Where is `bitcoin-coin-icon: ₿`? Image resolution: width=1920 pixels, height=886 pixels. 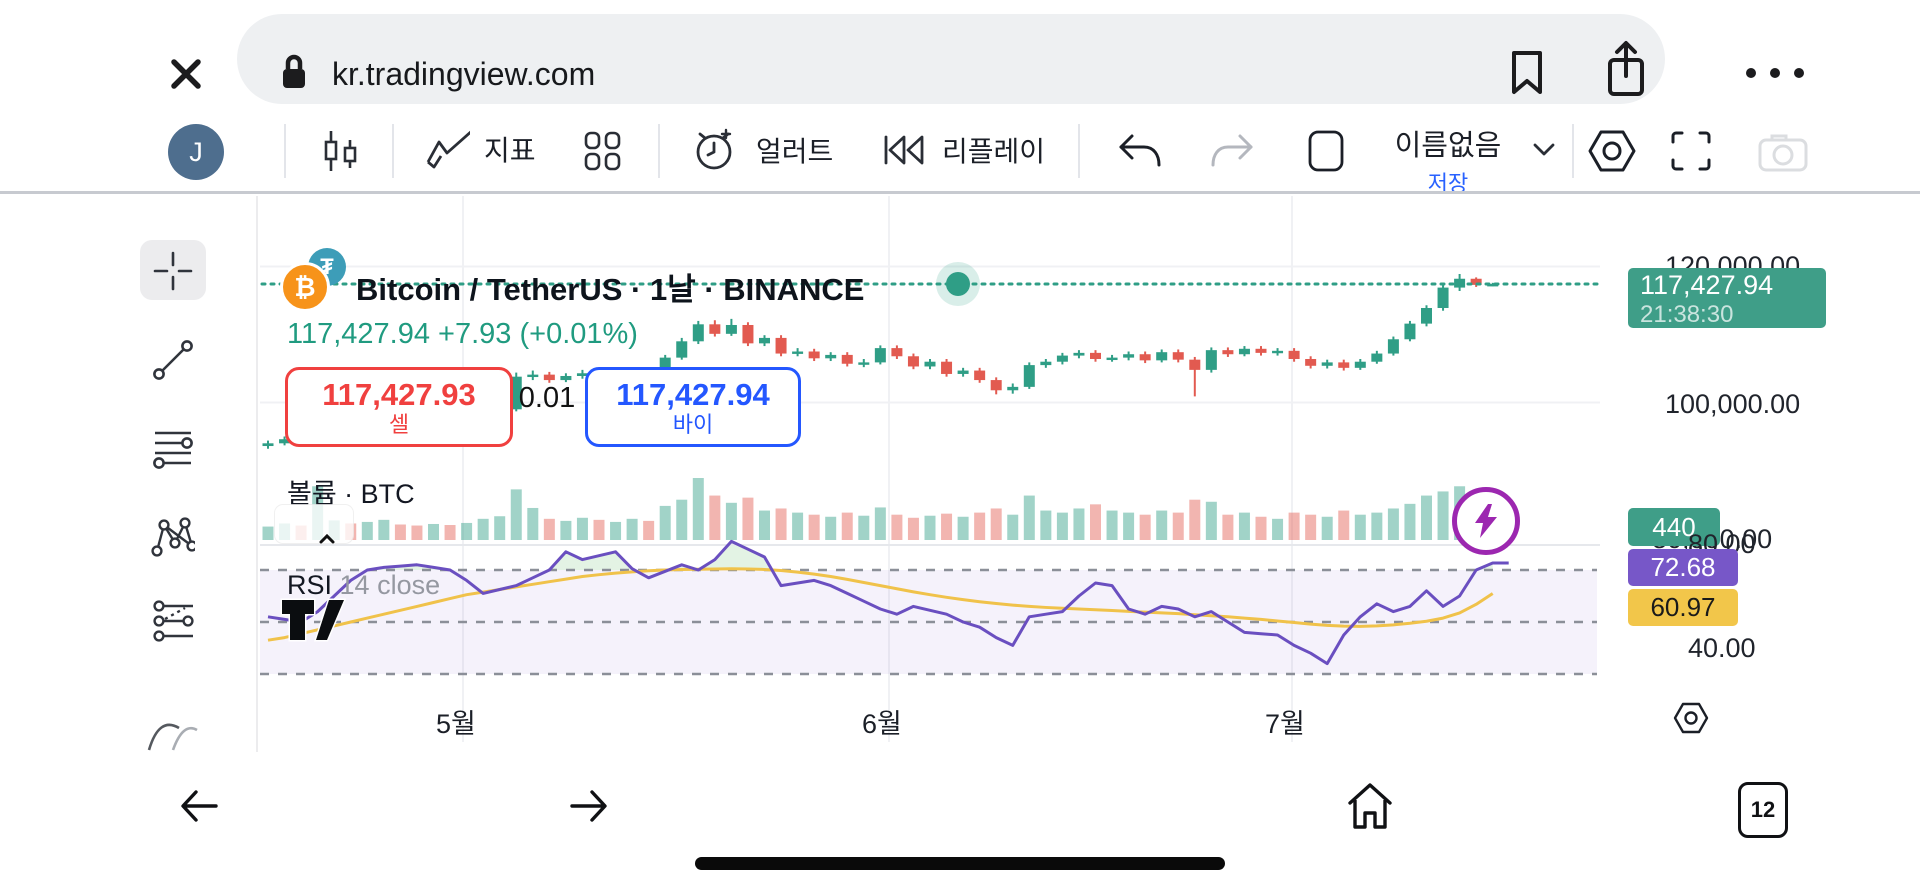
bitcoin-coin-icon: ₿ is located at coordinates (305, 287).